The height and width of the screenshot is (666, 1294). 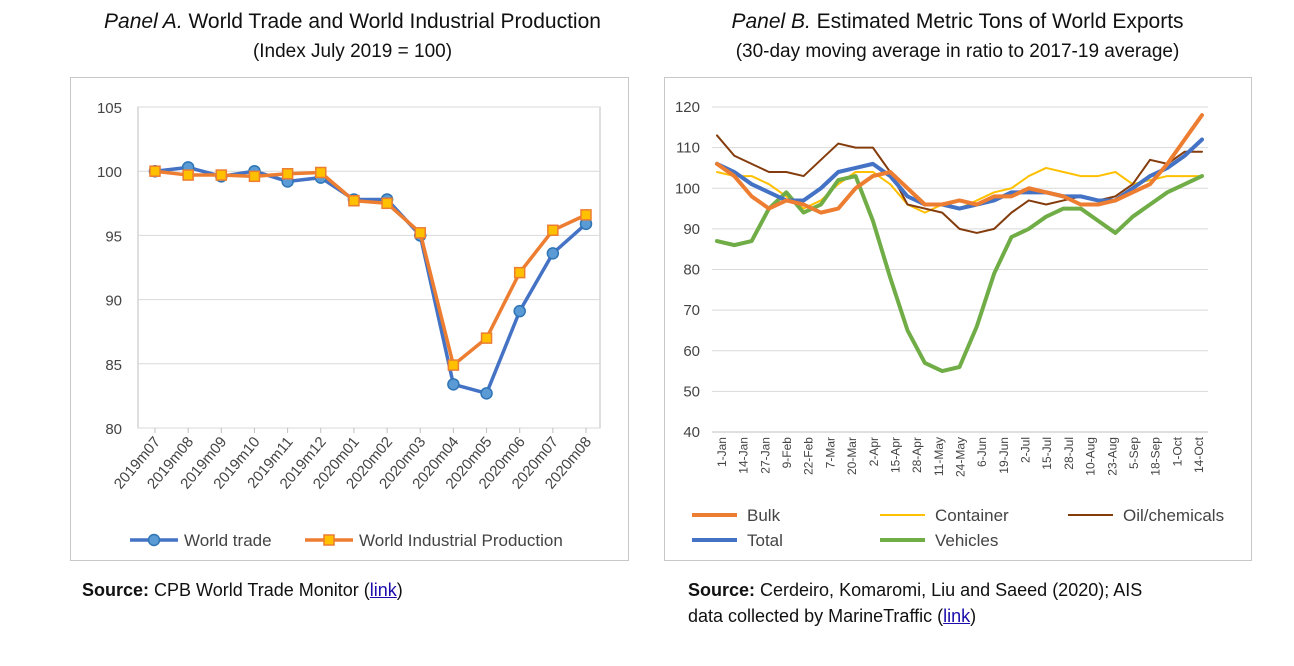 What do you see at coordinates (1047, 453) in the screenshot?
I see `x-tick-label: 15-Jul` at bounding box center [1047, 453].